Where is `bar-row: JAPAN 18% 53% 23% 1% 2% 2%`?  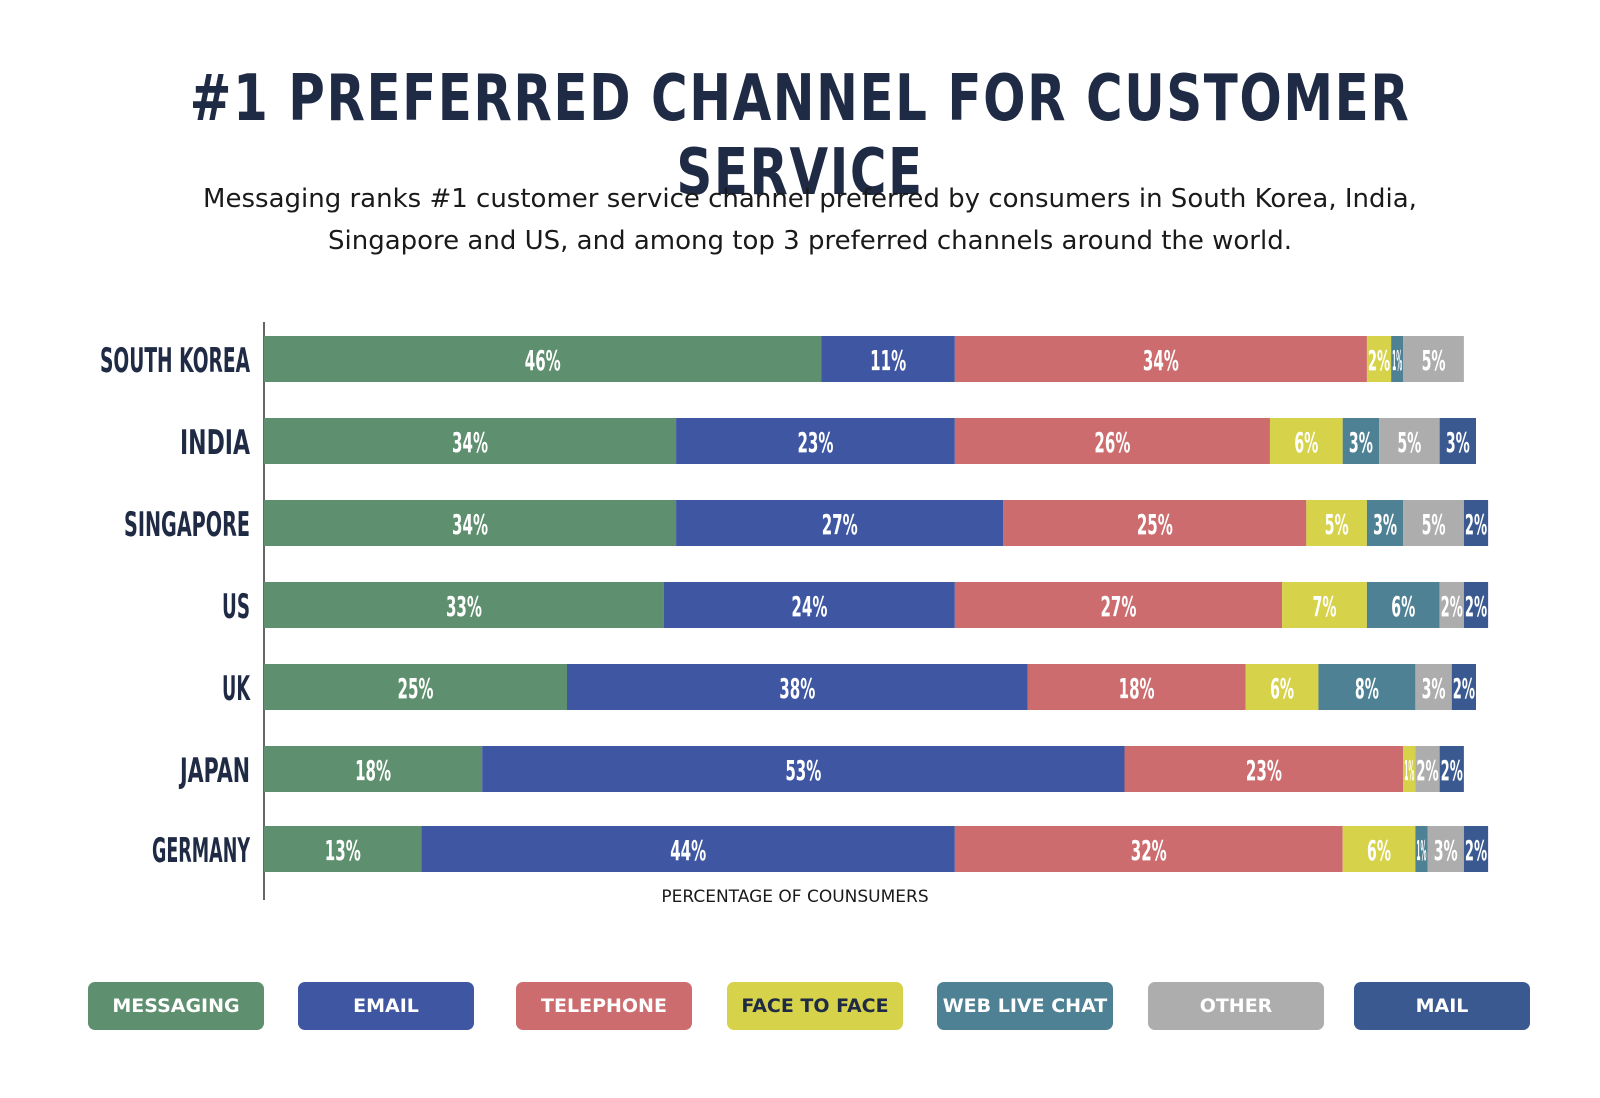 bar-row: JAPAN 18% 53% 23% 1% 2% 2% is located at coordinates (821, 769).